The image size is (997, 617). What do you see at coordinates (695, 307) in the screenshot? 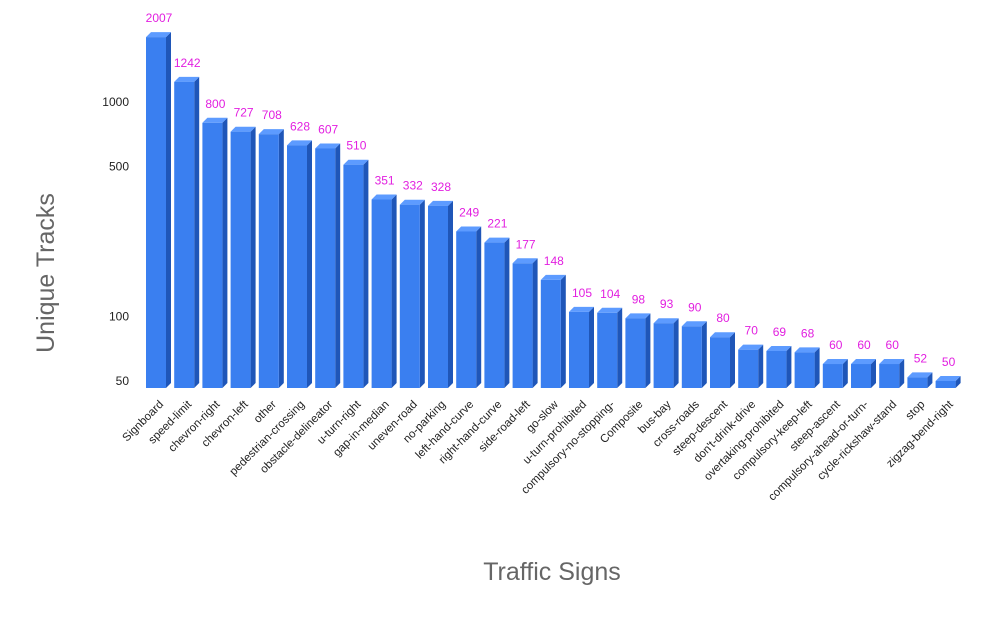
I see `data-label: 90` at bounding box center [695, 307].